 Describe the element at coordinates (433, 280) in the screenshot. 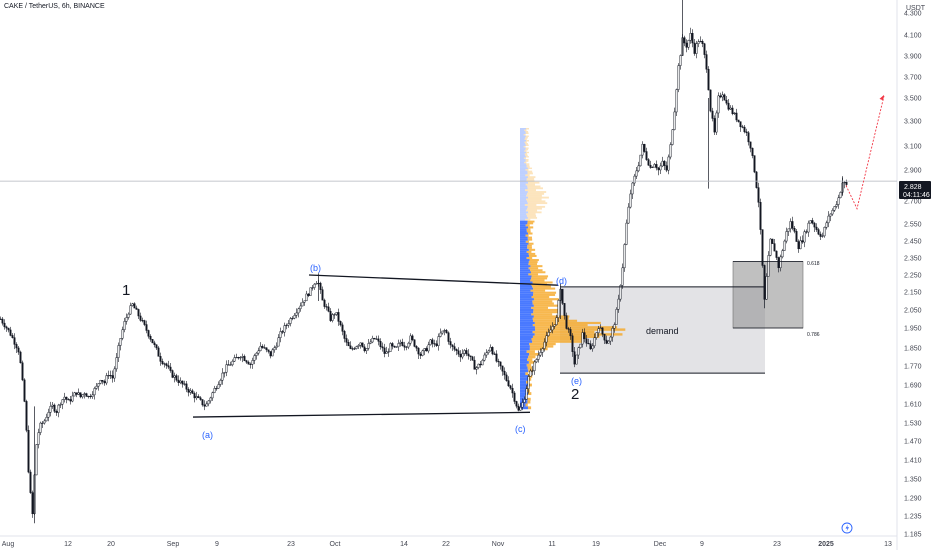

I see `upper-trendline` at that location.